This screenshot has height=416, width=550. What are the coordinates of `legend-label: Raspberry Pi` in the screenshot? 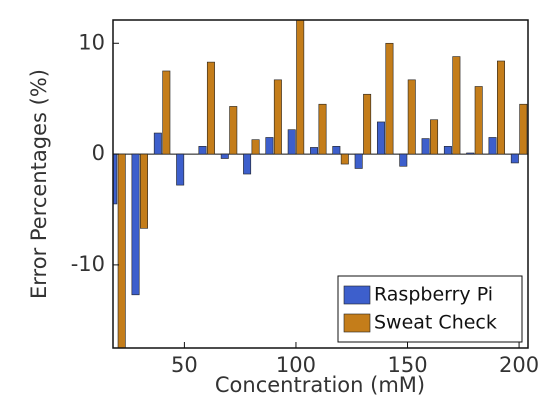 It's located at (433, 295).